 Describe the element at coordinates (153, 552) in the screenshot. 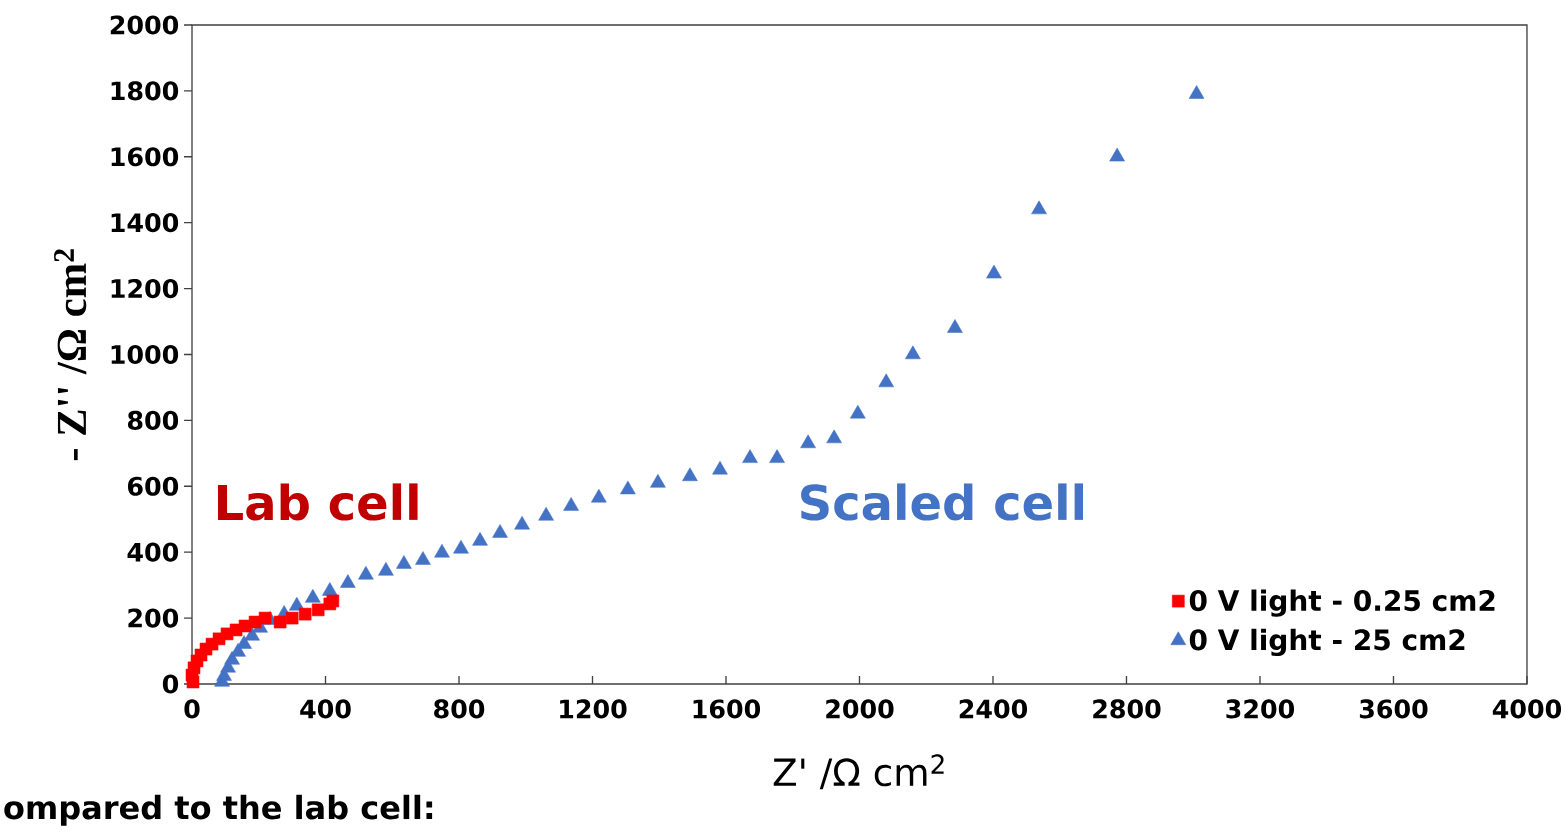

I see `y-tick-label: 400` at that location.